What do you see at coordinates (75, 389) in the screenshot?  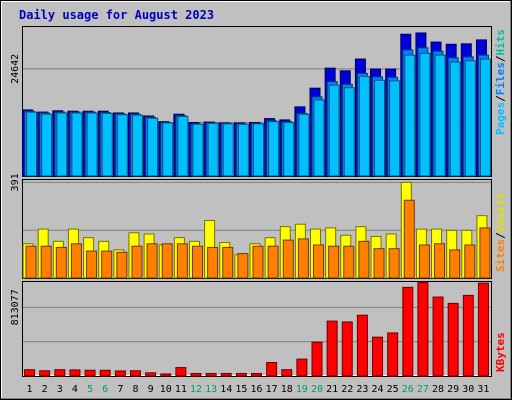 I see `x-tick-label: 4` at bounding box center [75, 389].